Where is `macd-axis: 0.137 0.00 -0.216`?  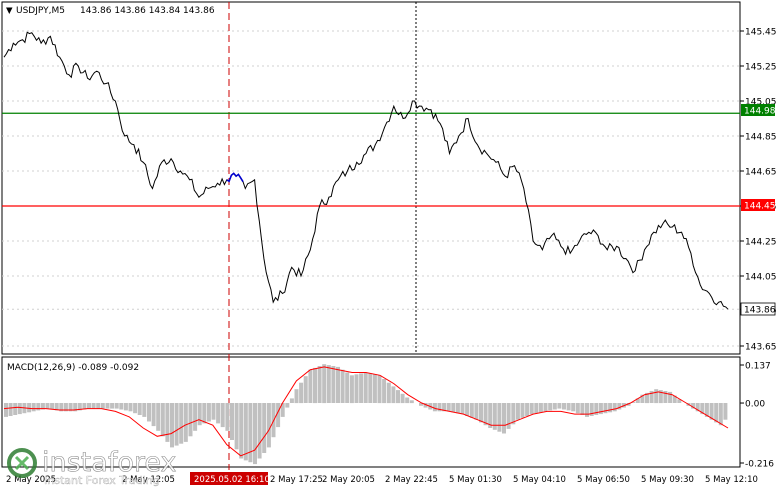
macd-axis: 0.137 0.00 -0.216 is located at coordinates (757, 416).